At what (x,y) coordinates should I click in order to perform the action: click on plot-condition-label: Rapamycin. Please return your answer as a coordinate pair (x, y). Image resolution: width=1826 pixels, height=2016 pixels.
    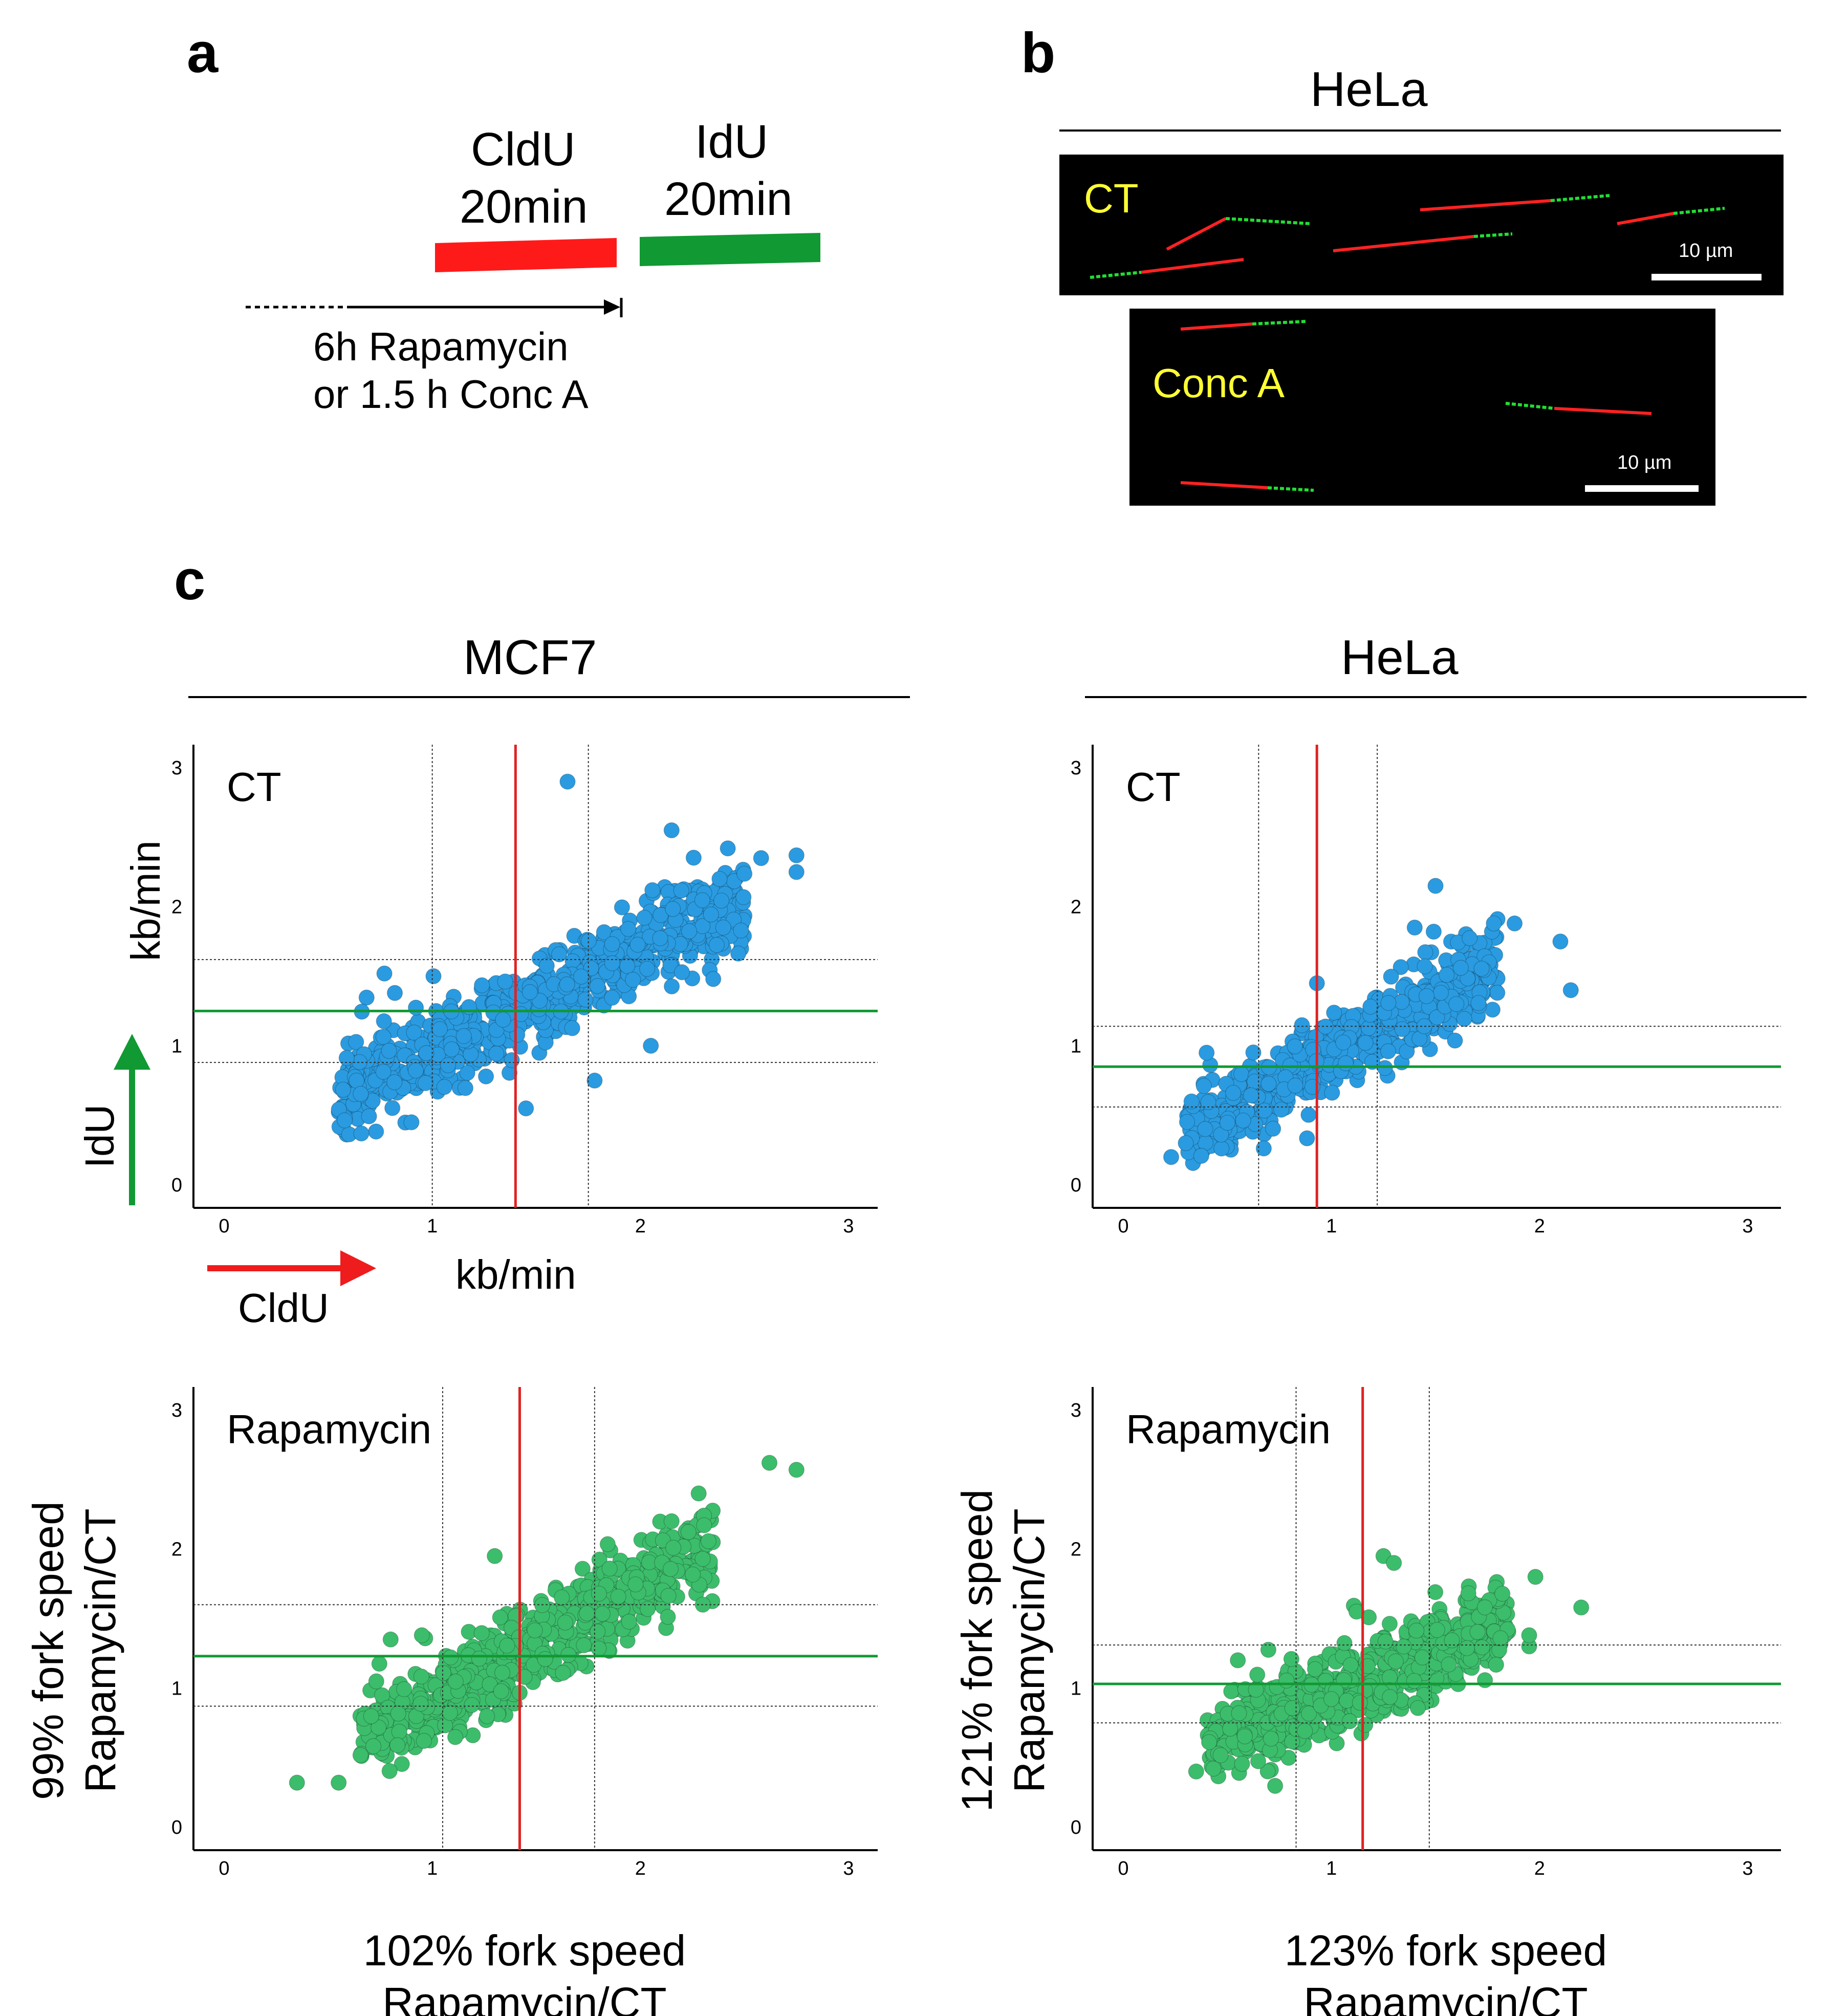
    Looking at the image, I should click on (329, 1429).